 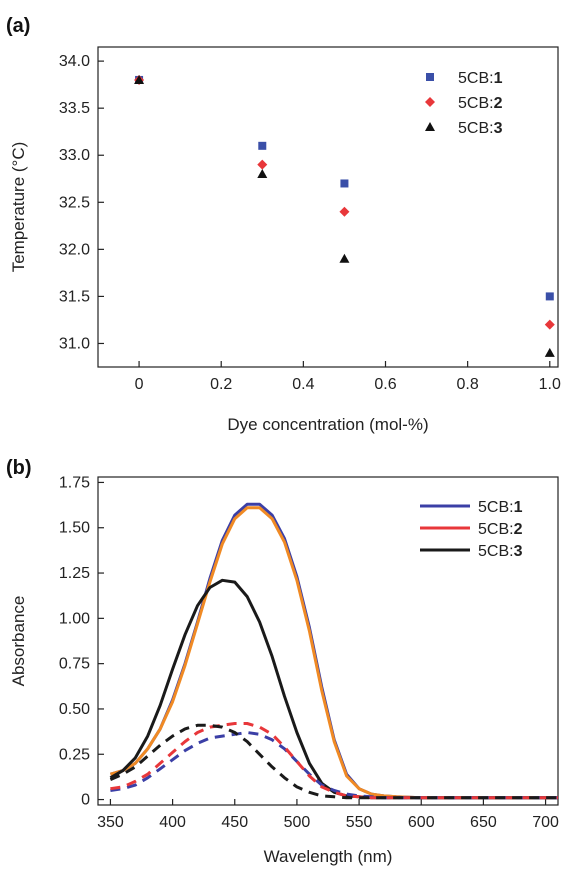 What do you see at coordinates (303, 384) in the screenshot?
I see `x-tick-label: 0.4` at bounding box center [303, 384].